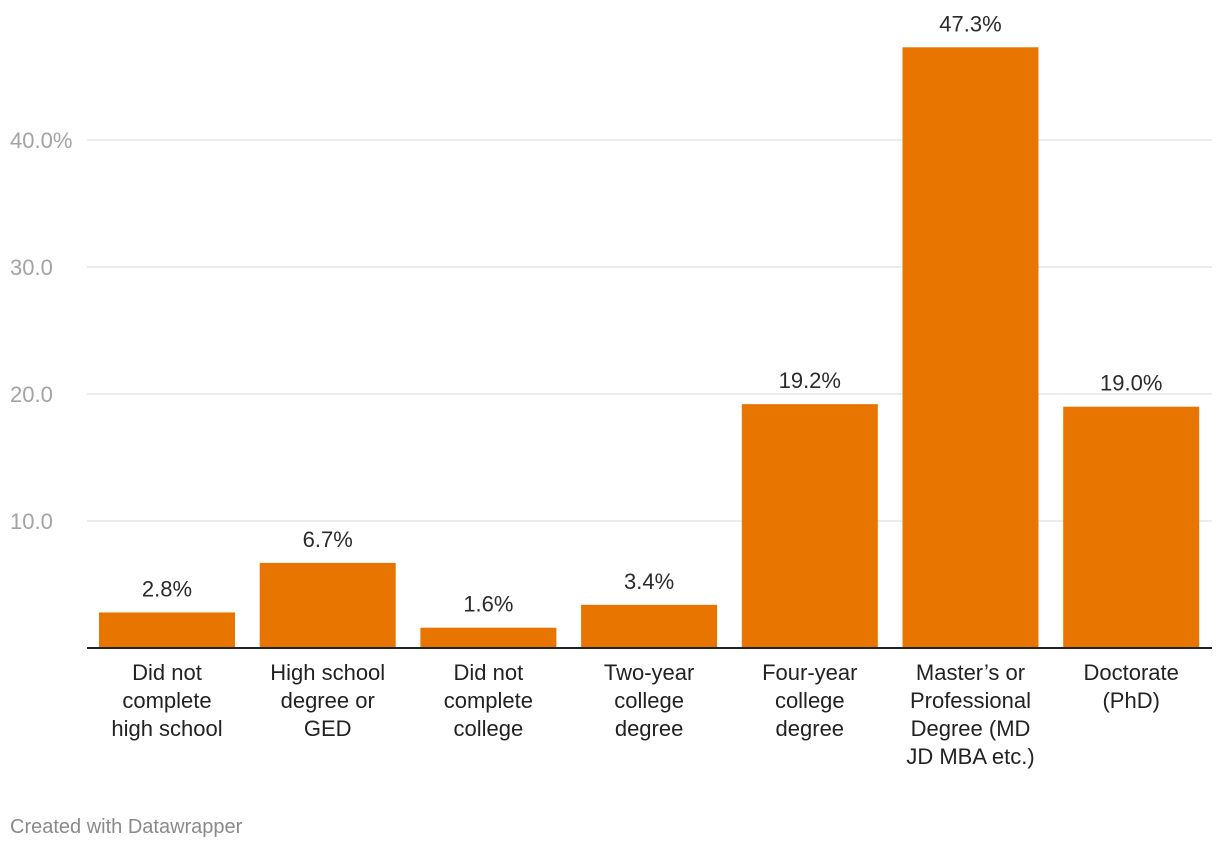 The height and width of the screenshot is (852, 1220). What do you see at coordinates (1131, 383) in the screenshot?
I see `value-label-7: 19.0%` at bounding box center [1131, 383].